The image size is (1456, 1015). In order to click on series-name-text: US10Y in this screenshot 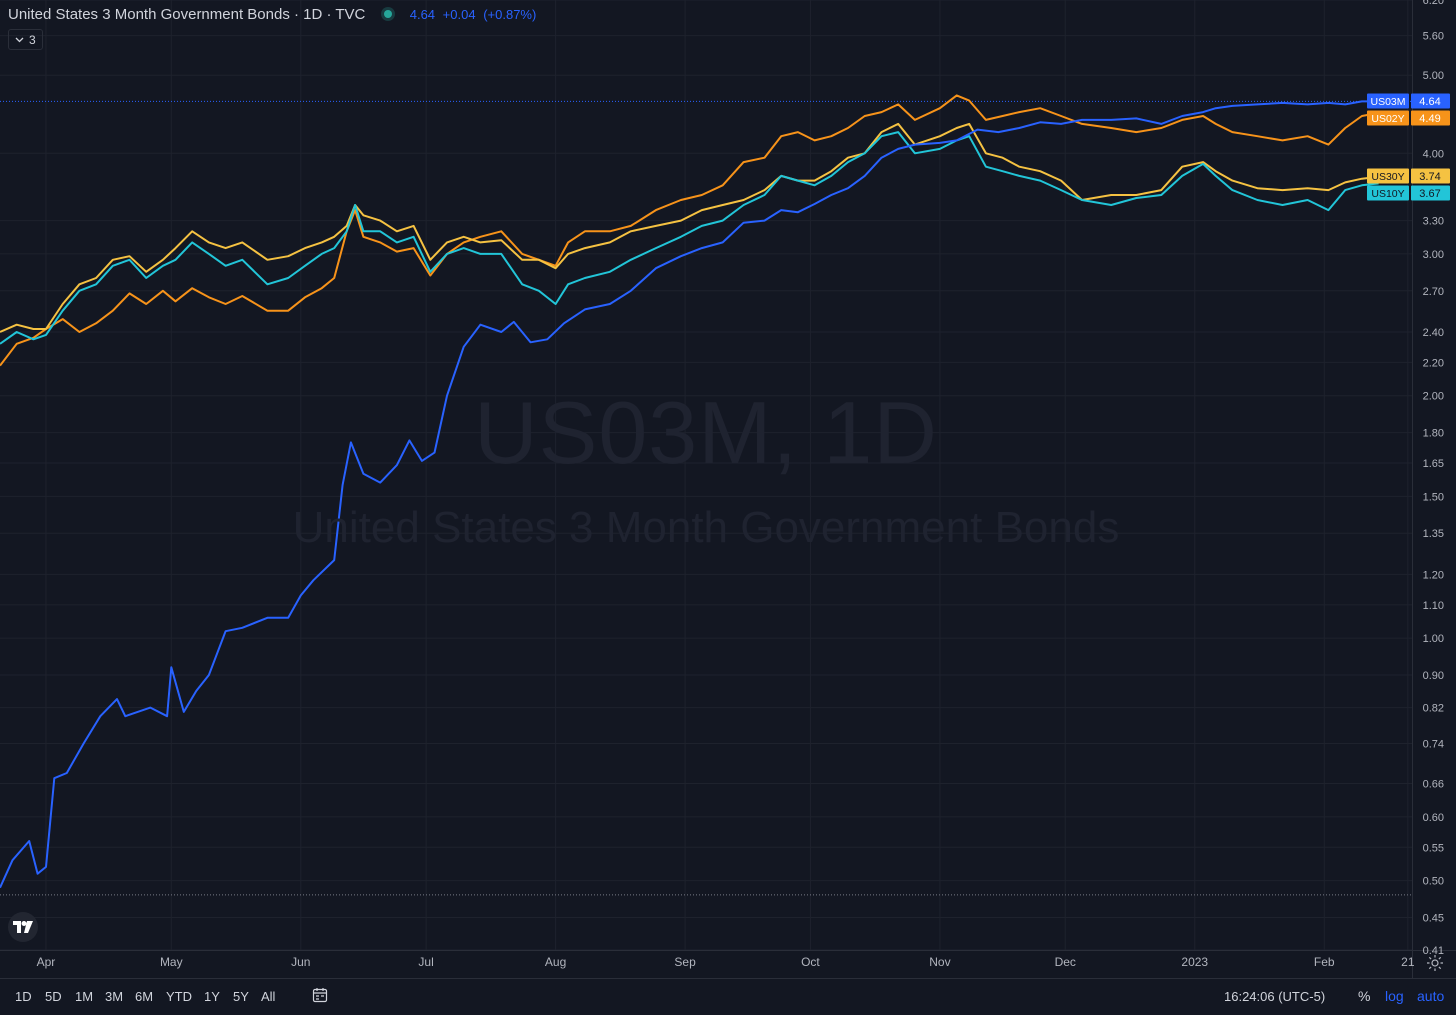, I will do `click(1387, 194)`.